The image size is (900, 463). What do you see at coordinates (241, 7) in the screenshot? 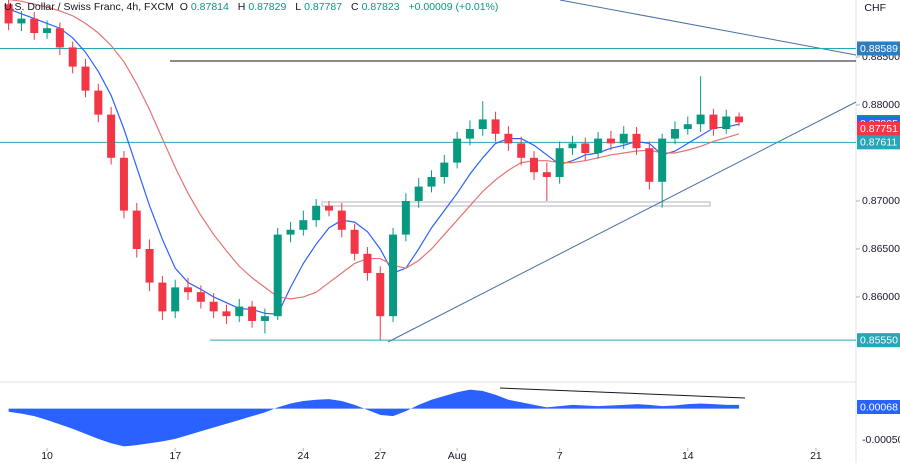
I see `k: H` at bounding box center [241, 7].